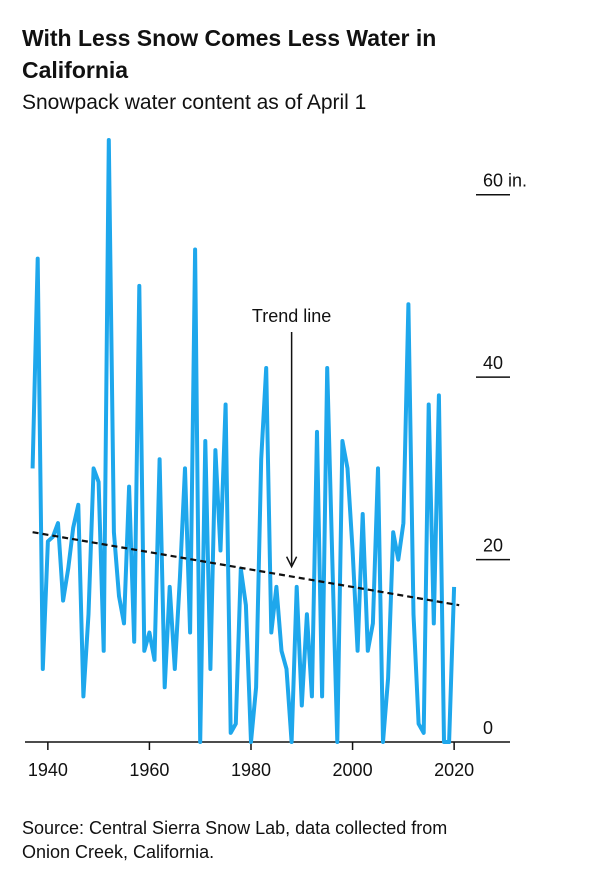 The height and width of the screenshot is (883, 600). Describe the element at coordinates (493, 546) in the screenshot. I see `y-tick-label: 20` at that location.